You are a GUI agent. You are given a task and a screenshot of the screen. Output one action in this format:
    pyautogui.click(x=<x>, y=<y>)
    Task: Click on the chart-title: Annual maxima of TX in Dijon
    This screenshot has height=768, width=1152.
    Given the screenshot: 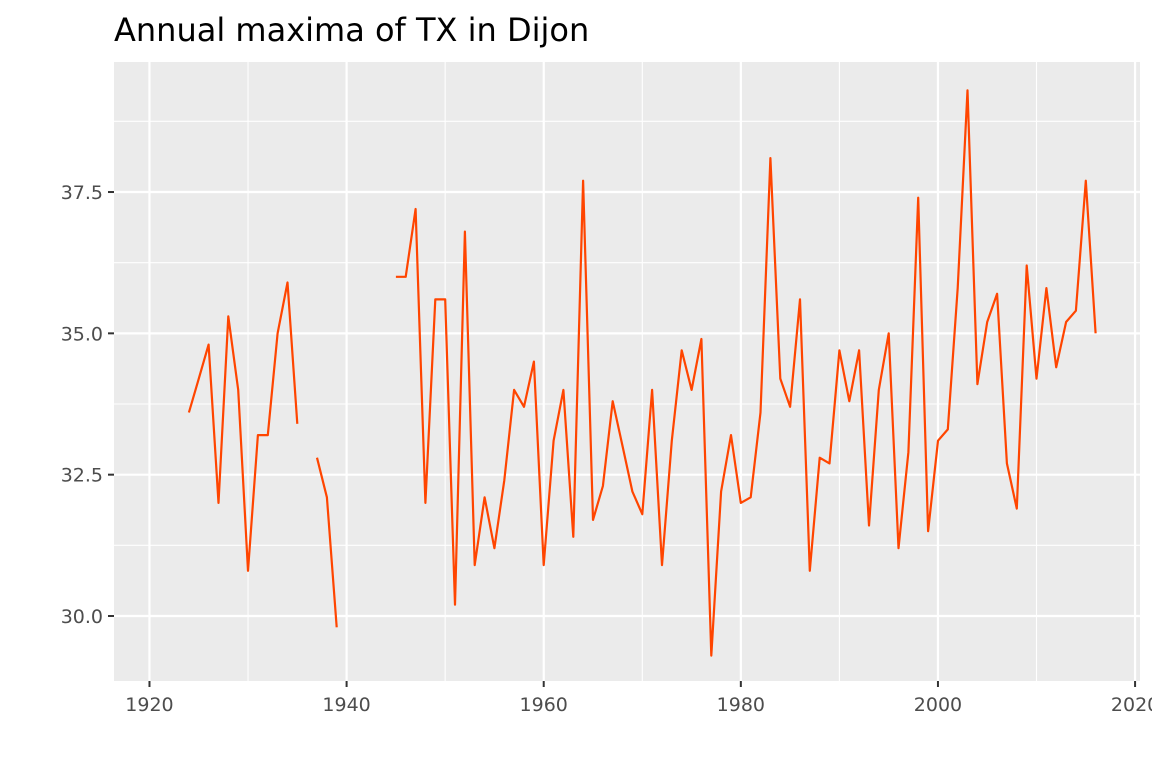 What is the action you would take?
    pyautogui.click(x=351, y=30)
    